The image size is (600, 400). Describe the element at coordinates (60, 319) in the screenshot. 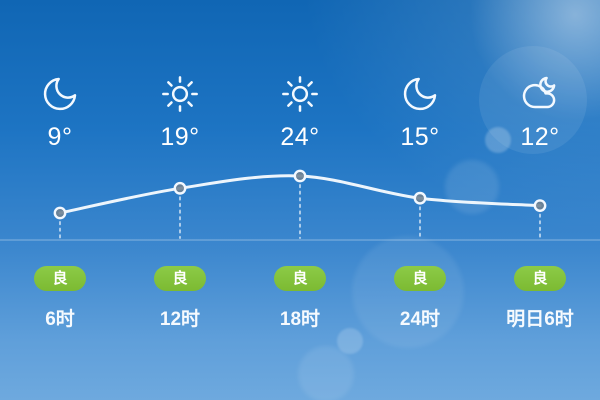

I see `time-label: 6时` at that location.